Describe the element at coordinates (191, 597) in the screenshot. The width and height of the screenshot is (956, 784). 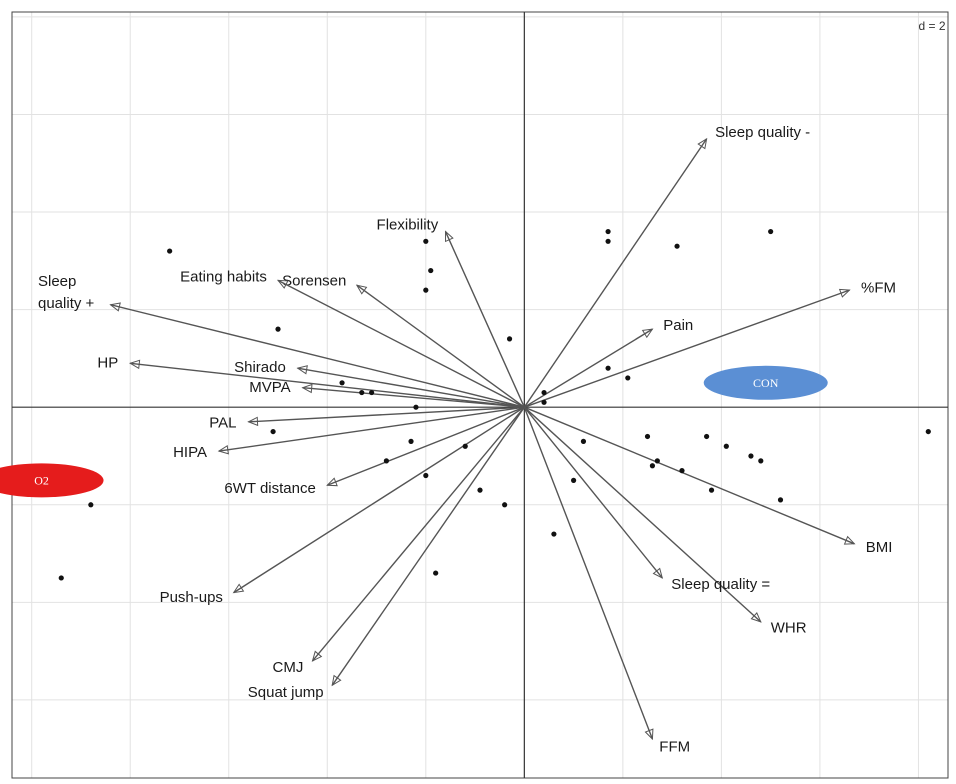
I see `variable-label: Push-ups` at that location.